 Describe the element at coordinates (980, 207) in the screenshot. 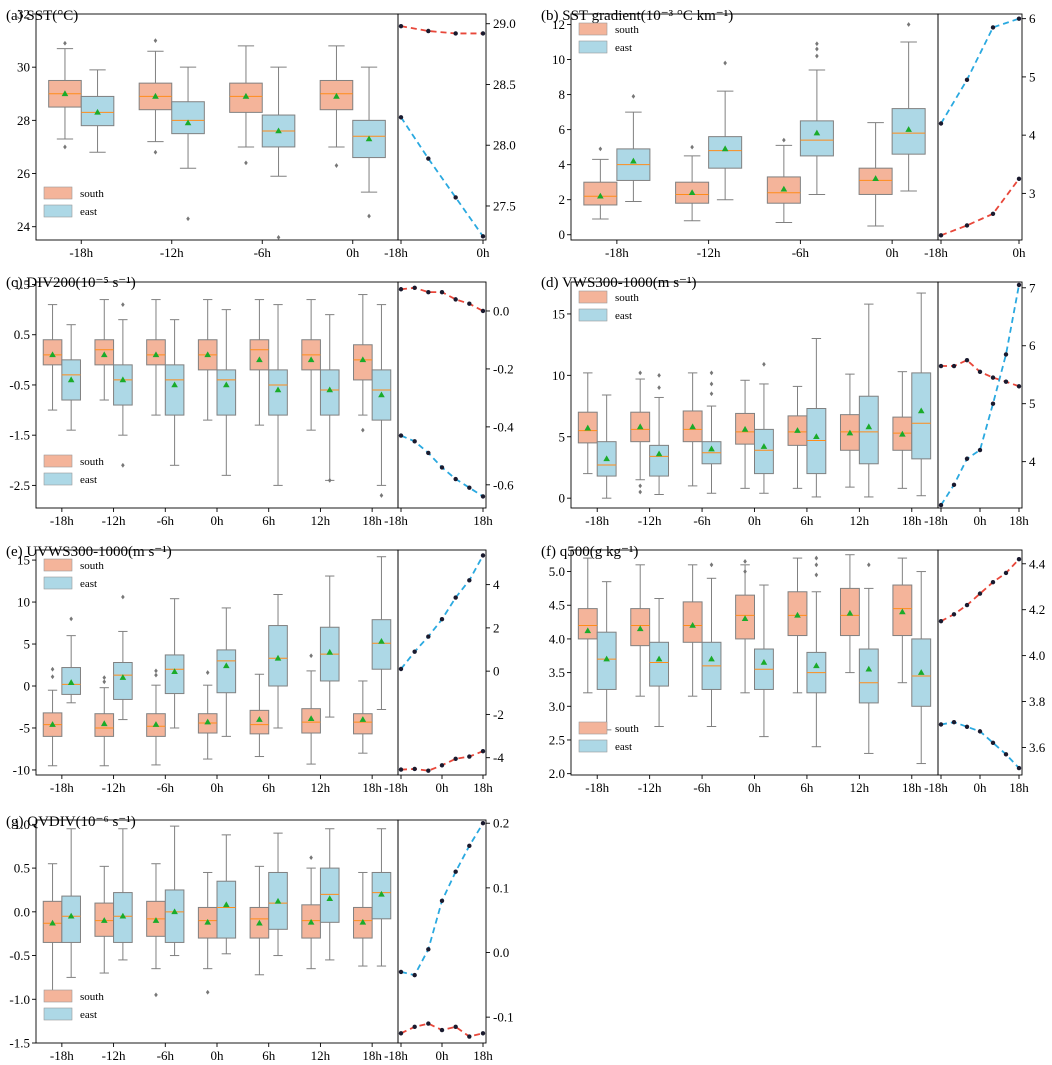

I see `south-mean-series-line` at that location.